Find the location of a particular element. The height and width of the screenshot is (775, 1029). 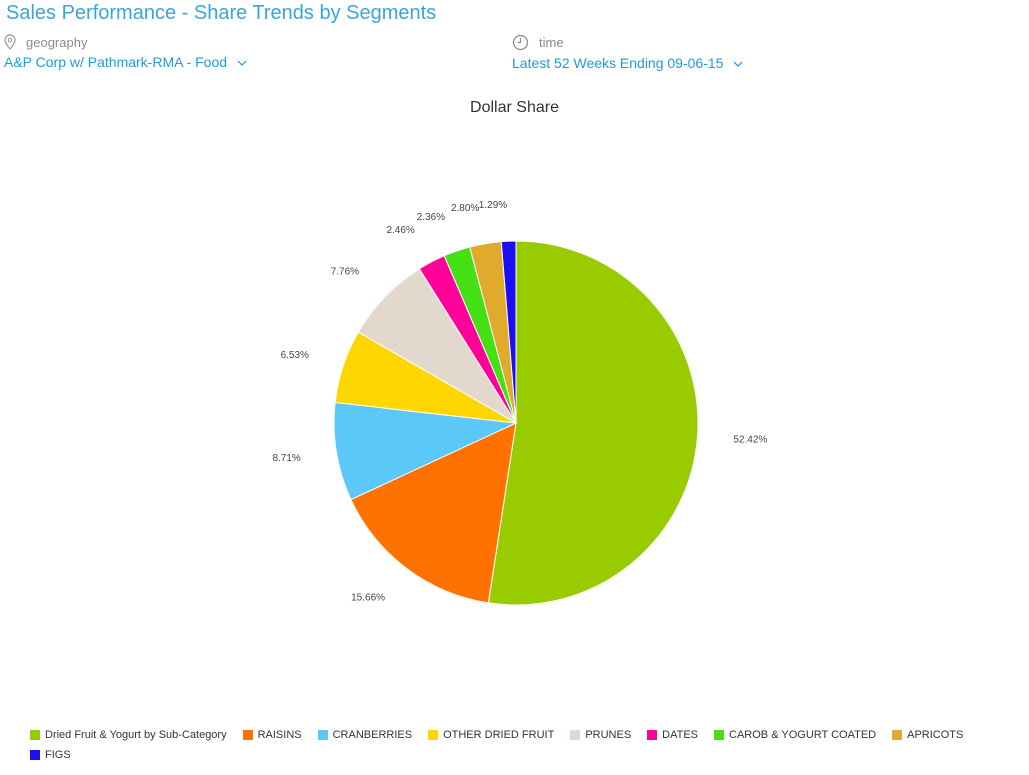

legend-label: APRICOTS is located at coordinates (935, 735).